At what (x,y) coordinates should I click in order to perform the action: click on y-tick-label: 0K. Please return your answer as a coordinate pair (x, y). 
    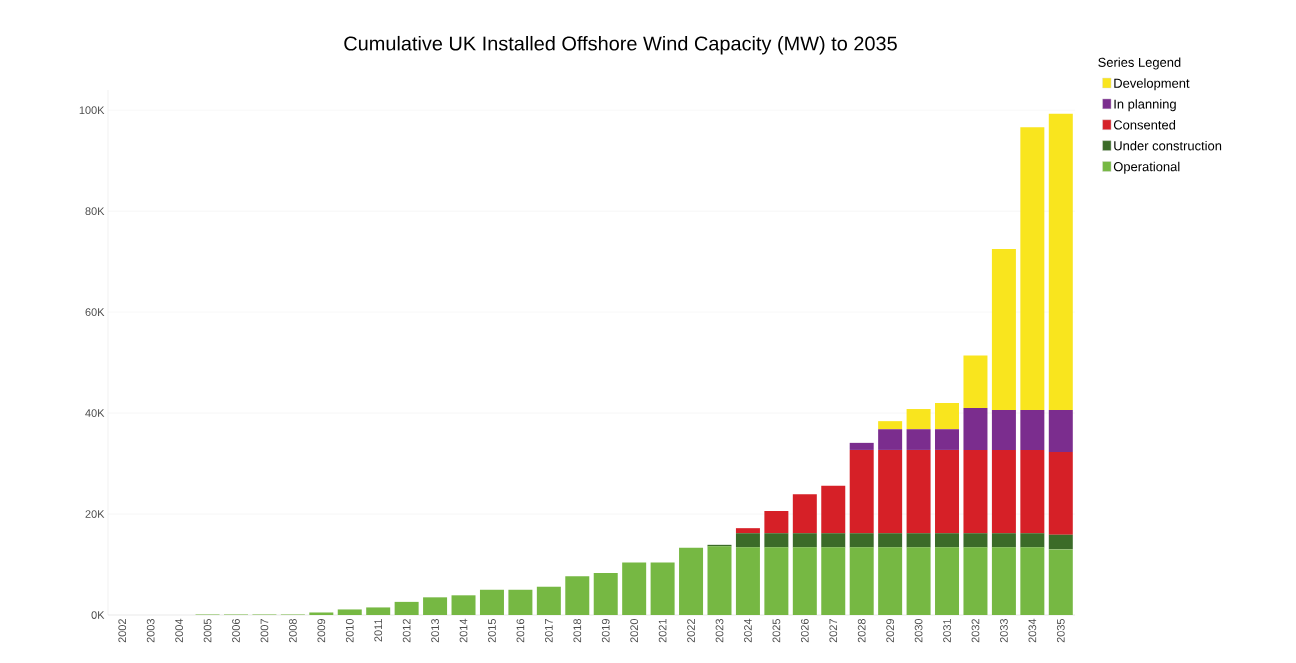
    Looking at the image, I should click on (98, 615).